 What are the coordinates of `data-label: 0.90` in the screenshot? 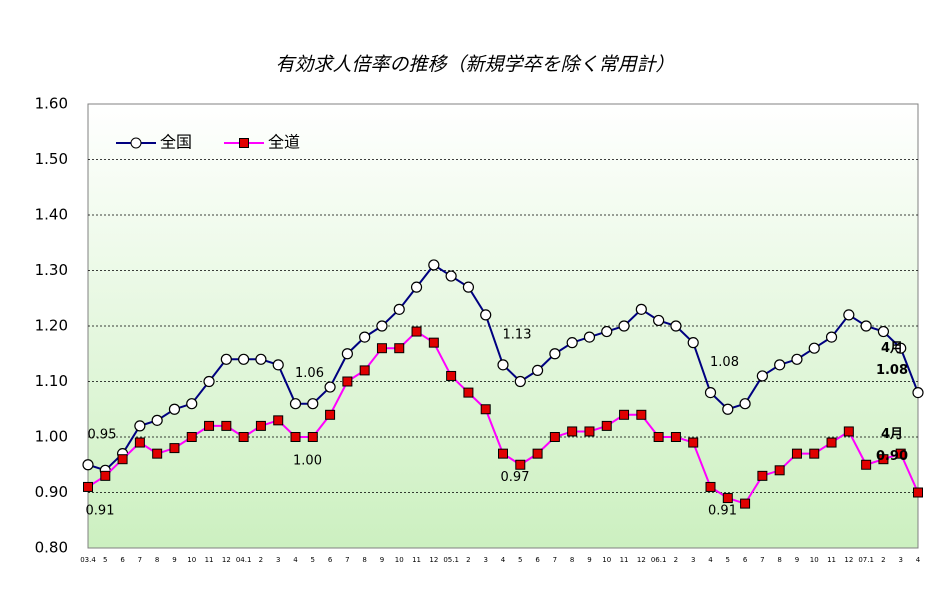 It's located at (892, 456).